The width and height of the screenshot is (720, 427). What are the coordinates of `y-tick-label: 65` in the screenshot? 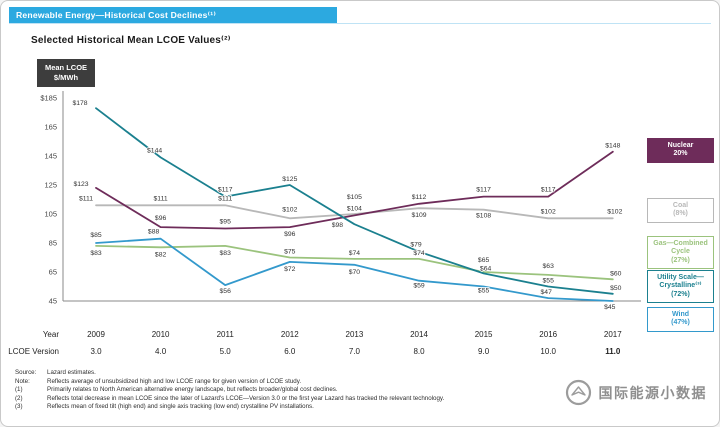 It's located at (53, 272).